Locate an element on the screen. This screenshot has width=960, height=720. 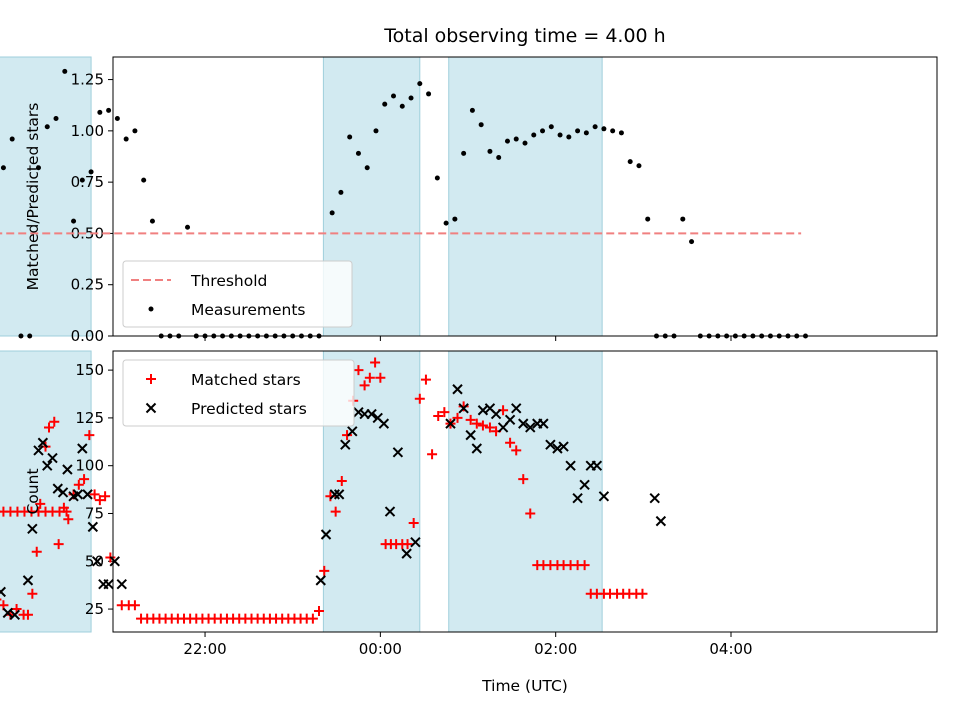
y-tick-label: 50 is located at coordinates (94, 561).